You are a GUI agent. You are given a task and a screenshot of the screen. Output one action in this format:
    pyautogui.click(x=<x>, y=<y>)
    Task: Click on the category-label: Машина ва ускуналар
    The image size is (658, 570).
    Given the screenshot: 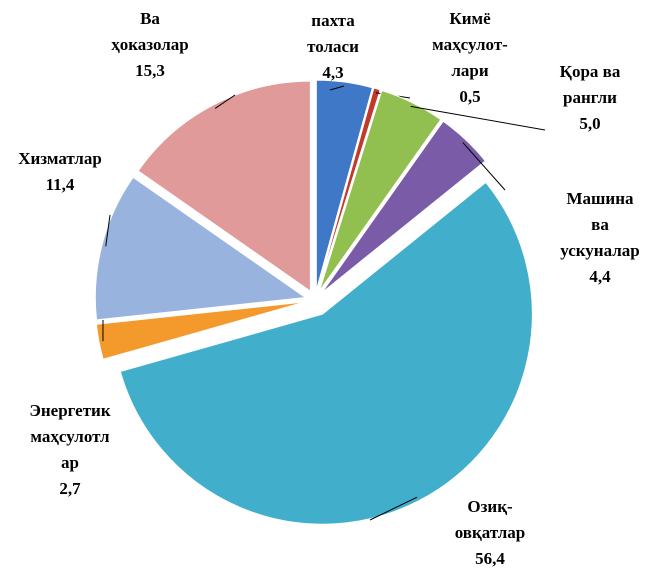 What is the action you would take?
    pyautogui.click(x=600, y=224)
    